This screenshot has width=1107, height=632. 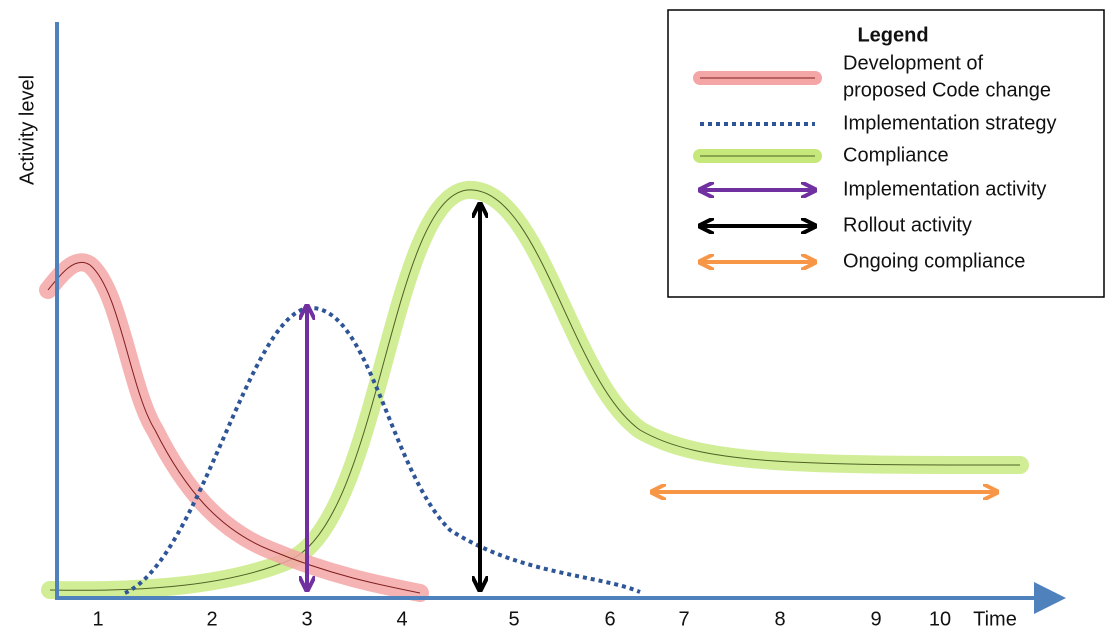 What do you see at coordinates (949, 123) in the screenshot?
I see `legend-label: Implementation strategy` at bounding box center [949, 123].